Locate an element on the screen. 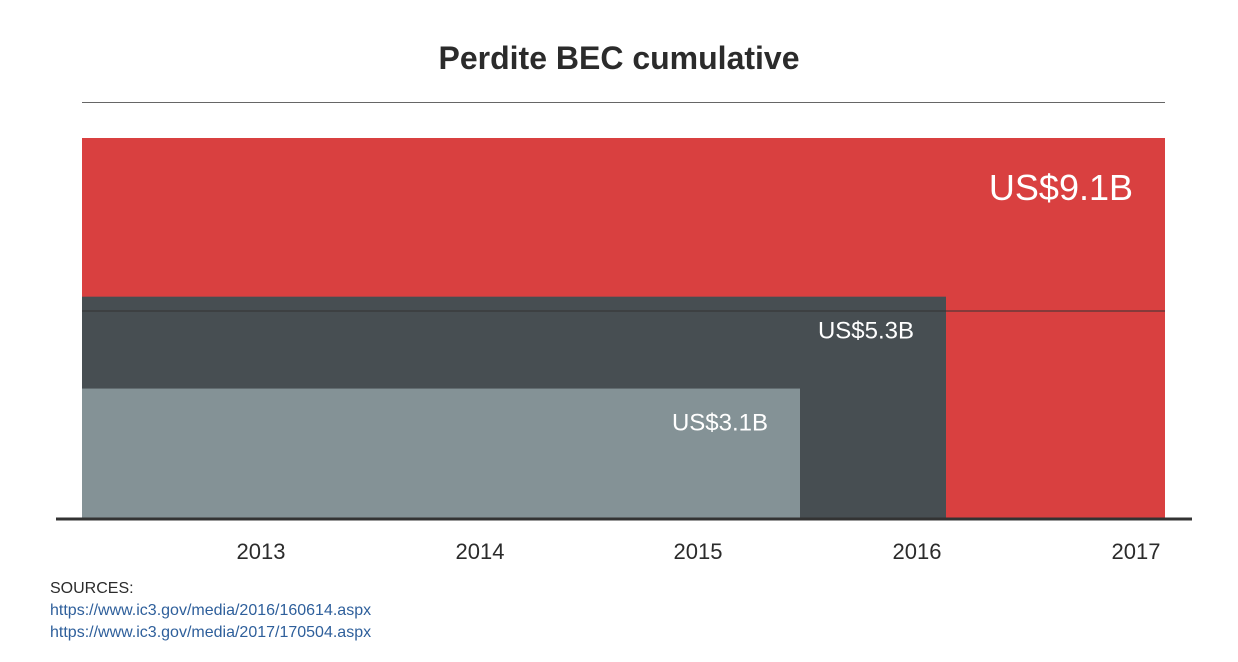  x-tick-2016: 2016 is located at coordinates (917, 551).